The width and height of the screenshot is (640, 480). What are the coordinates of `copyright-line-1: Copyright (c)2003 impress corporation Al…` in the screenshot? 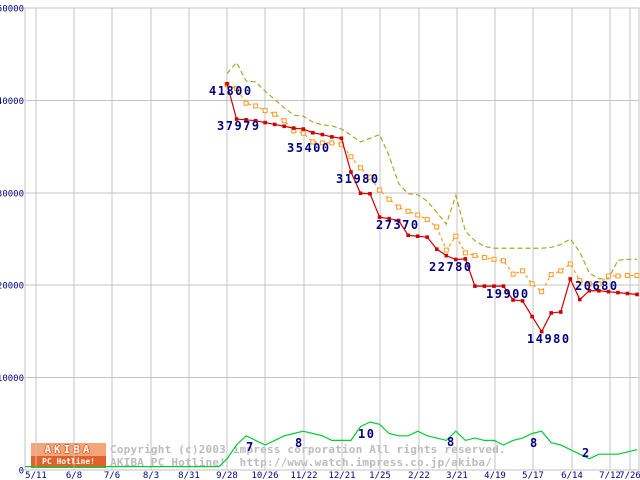 It's located at (308, 449).